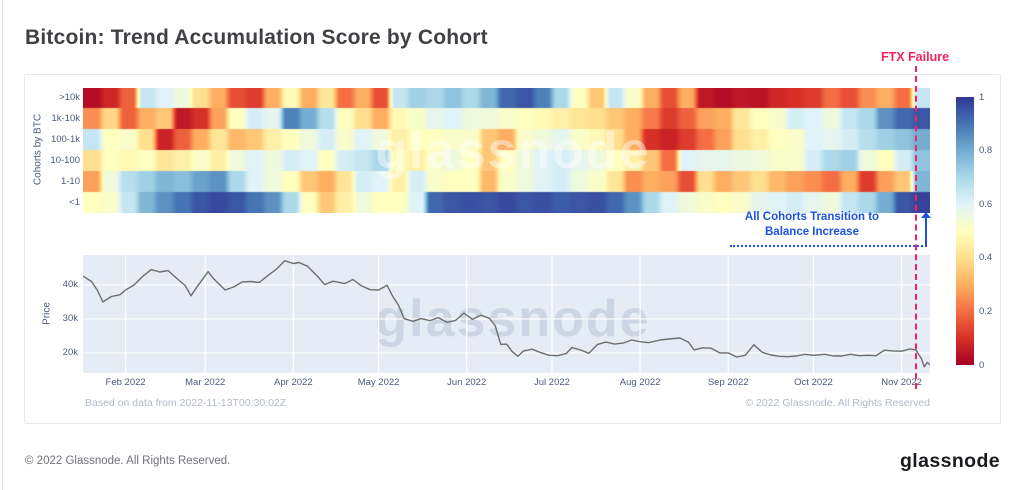 The image size is (1024, 490). What do you see at coordinates (949, 461) in the screenshot?
I see `glassnode-logo: glassnode` at bounding box center [949, 461].